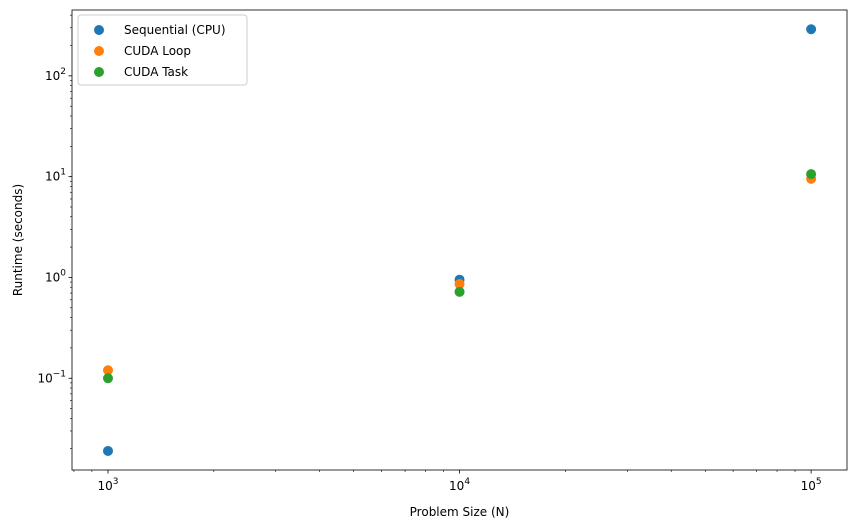 Image resolution: width=857 pixels, height=529 pixels. I want to click on legend-label: CUDA Task, so click(156, 72).